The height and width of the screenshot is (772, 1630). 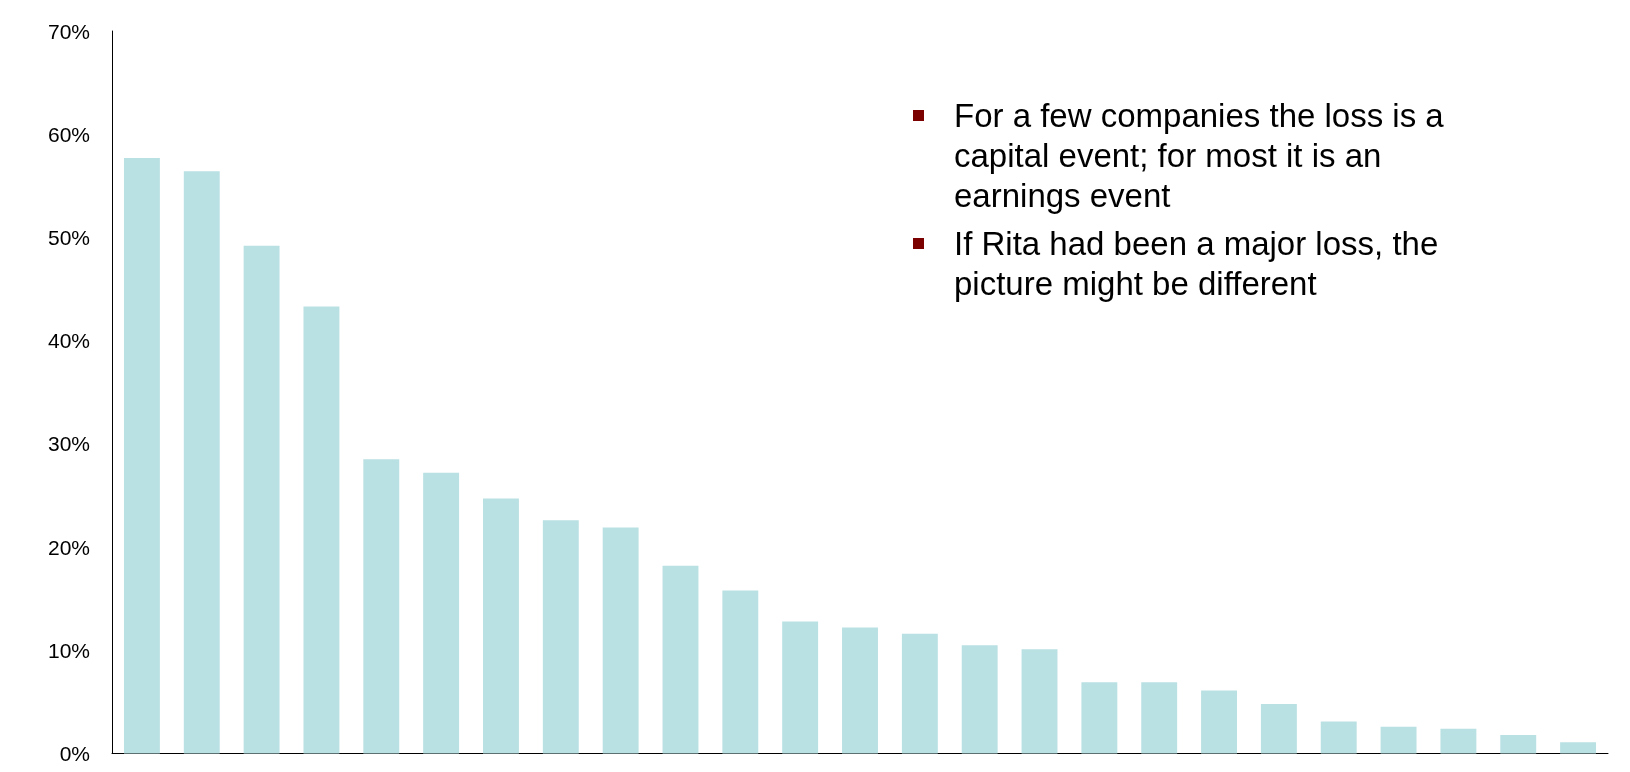 What do you see at coordinates (68, 134) in the screenshot?
I see `y-tick-label: 60%` at bounding box center [68, 134].